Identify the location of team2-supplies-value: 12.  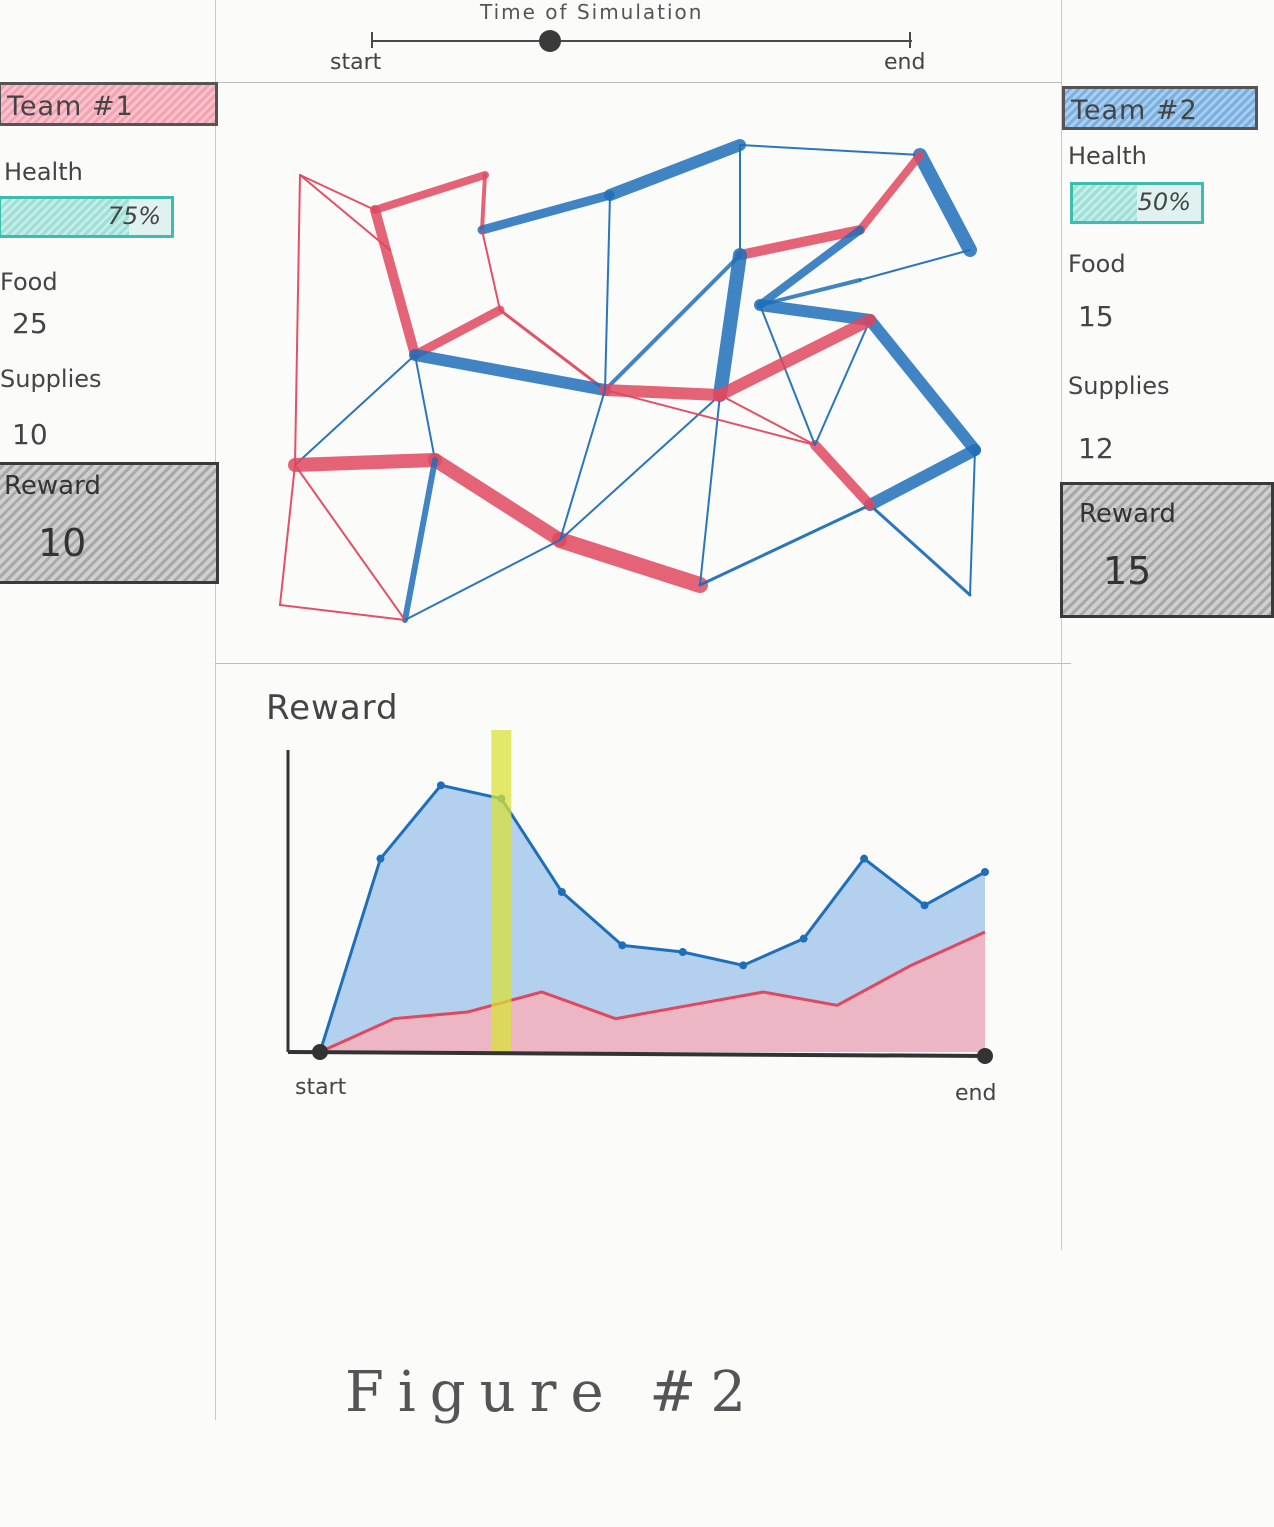
(1096, 448).